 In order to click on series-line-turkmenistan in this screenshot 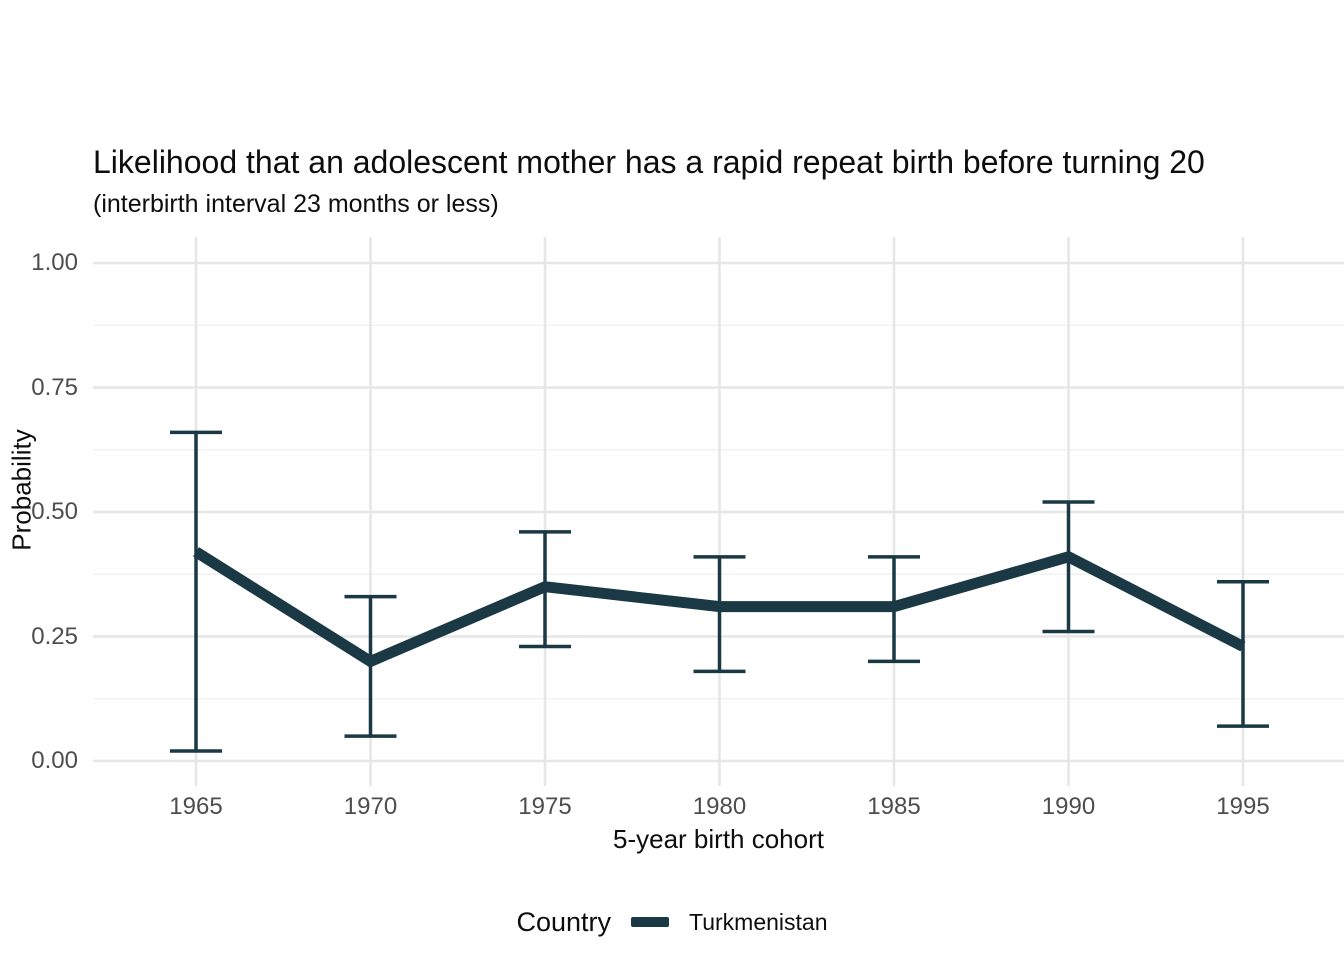, I will do `click(719, 607)`.